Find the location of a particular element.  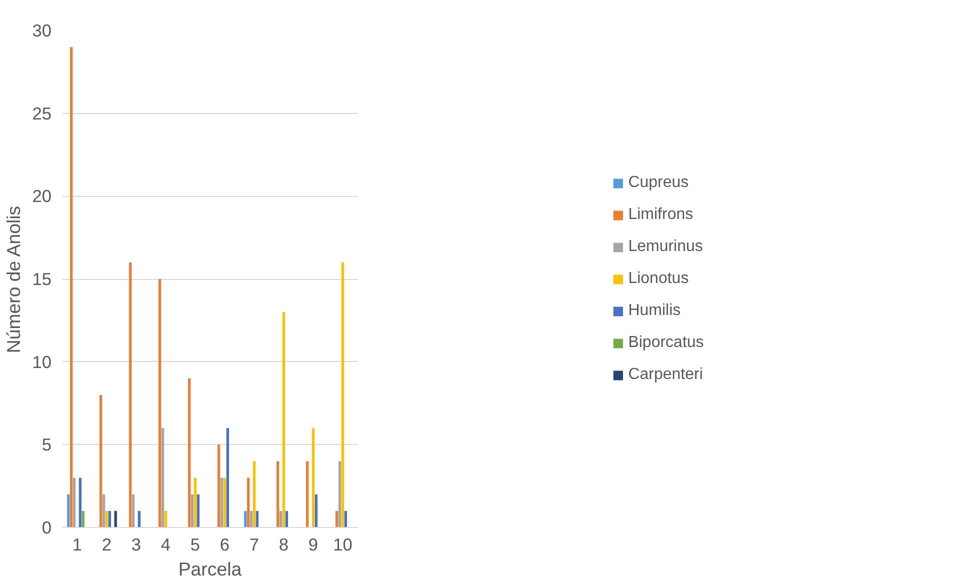

x-axis-title: Parcela is located at coordinates (210, 569).